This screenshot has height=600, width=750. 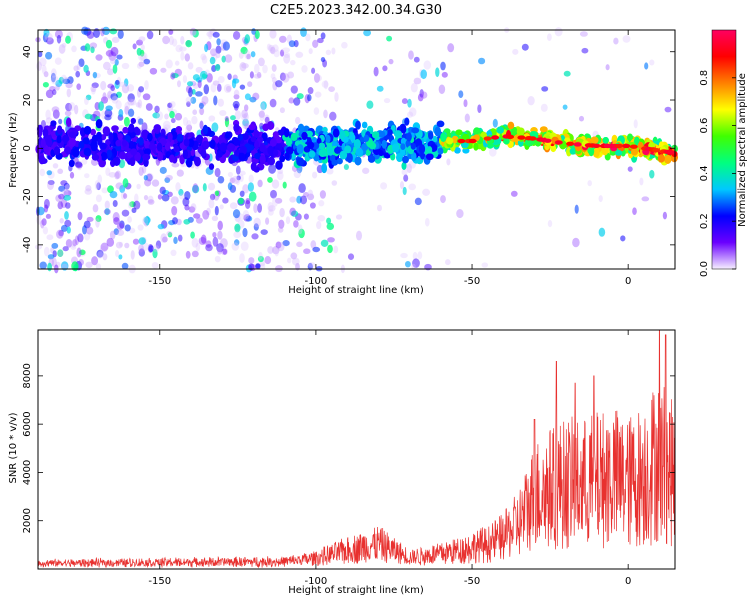 I want to click on figure-title: C2E5.2023.342.00.34.G30, so click(x=356, y=10).